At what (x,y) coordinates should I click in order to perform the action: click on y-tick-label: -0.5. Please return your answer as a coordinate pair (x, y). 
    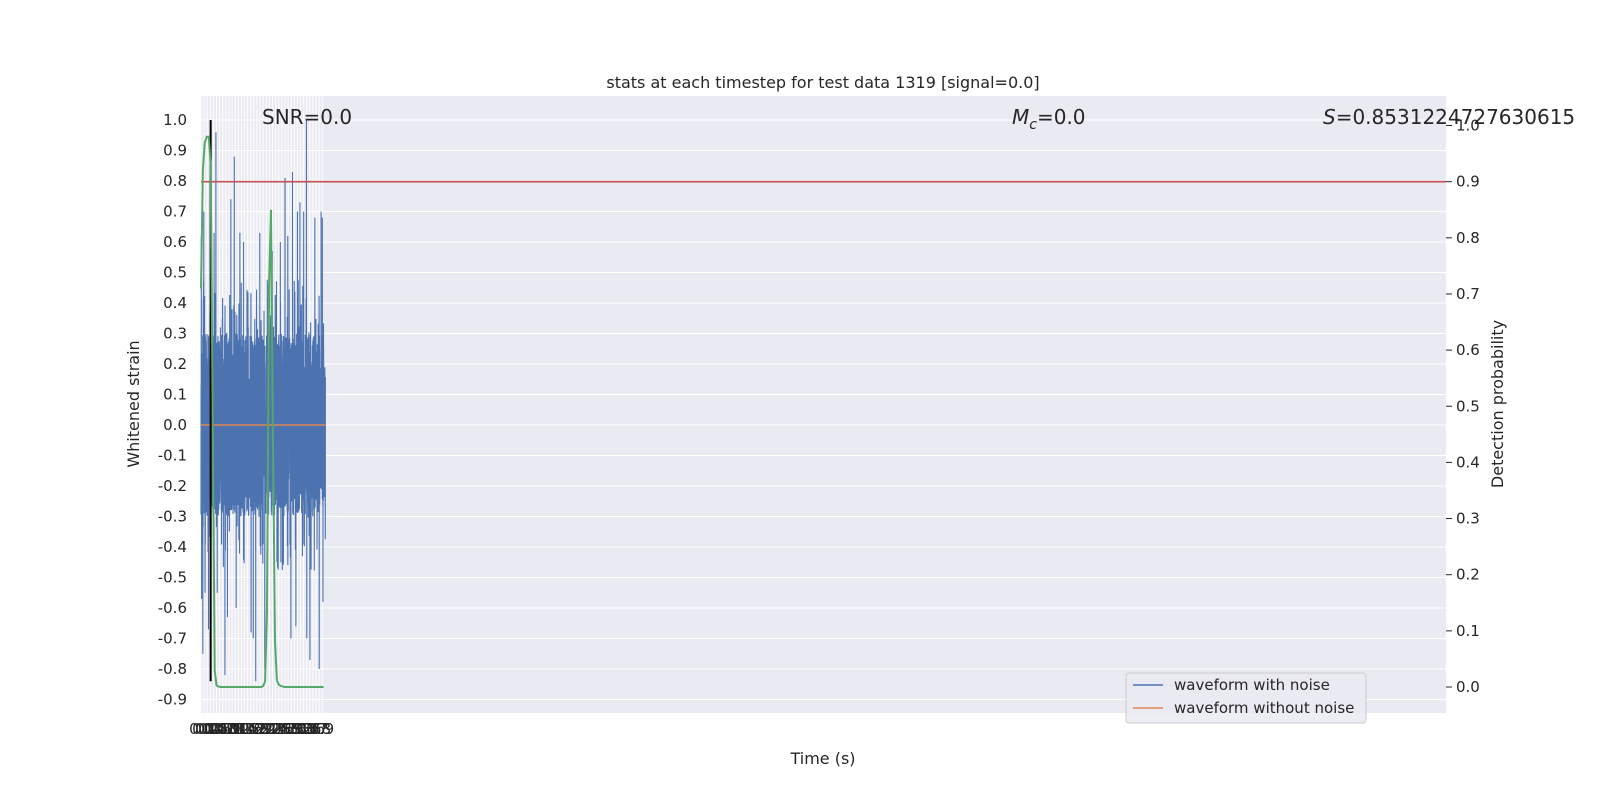
    Looking at the image, I should click on (172, 578).